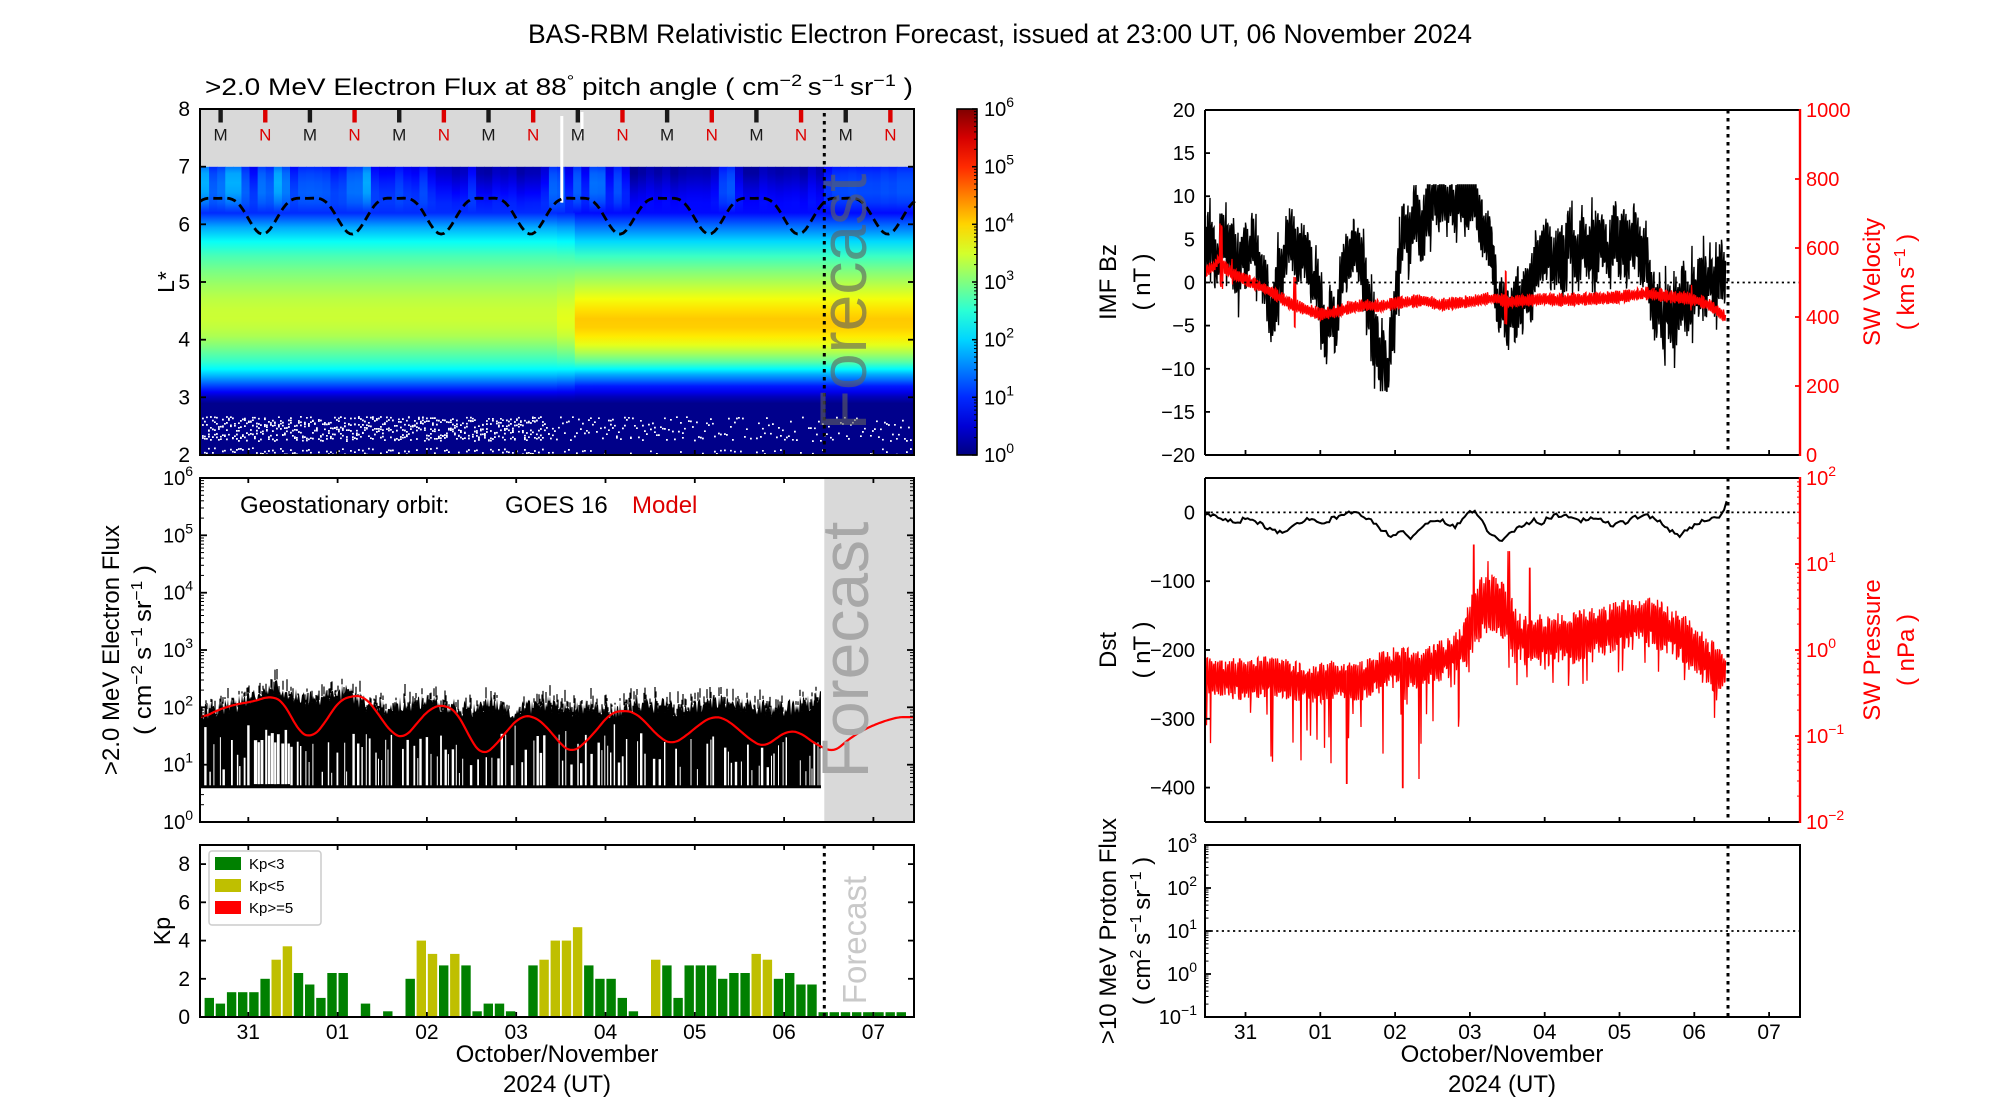 The width and height of the screenshot is (2000, 1105). Describe the element at coordinates (1184, 154) in the screenshot. I see `svg-text: 15` at that location.